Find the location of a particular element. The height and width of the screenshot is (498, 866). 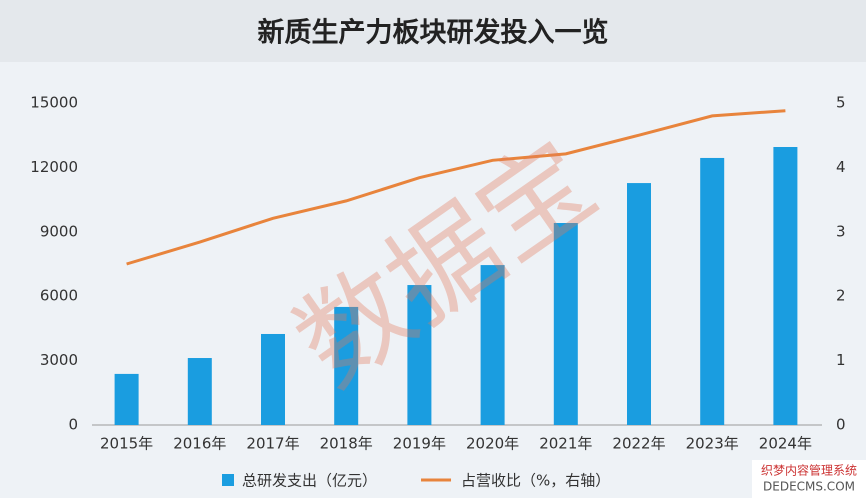

y-tick-label: 15000 is located at coordinates (54, 103).